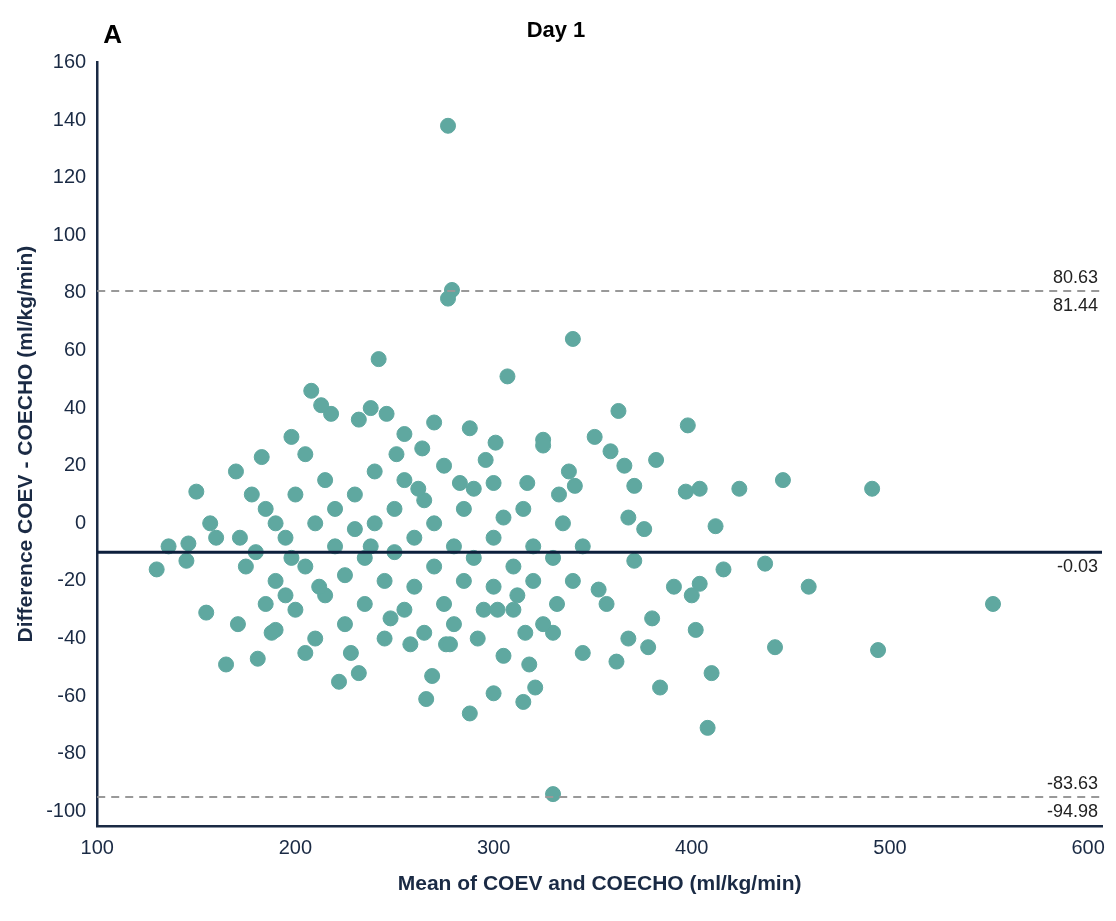 The image size is (1116, 921). Describe the element at coordinates (599, 883) in the screenshot. I see `x-axis-title: Mean of COEV and COECHO (ml/kg/min)` at that location.